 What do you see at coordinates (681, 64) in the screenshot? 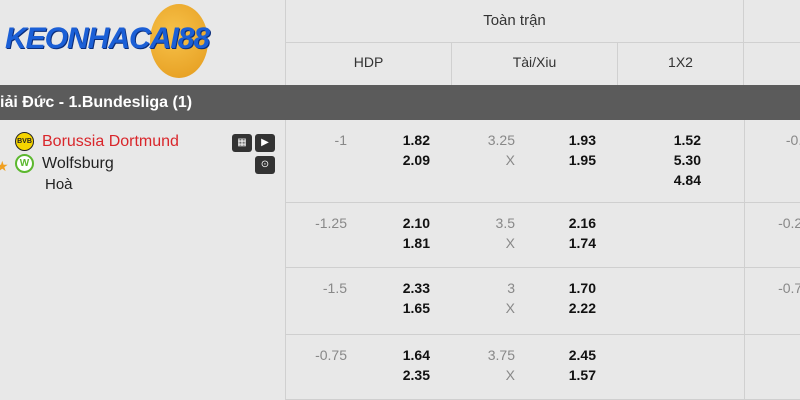
I see `column-1x2: 1X2` at bounding box center [681, 64].